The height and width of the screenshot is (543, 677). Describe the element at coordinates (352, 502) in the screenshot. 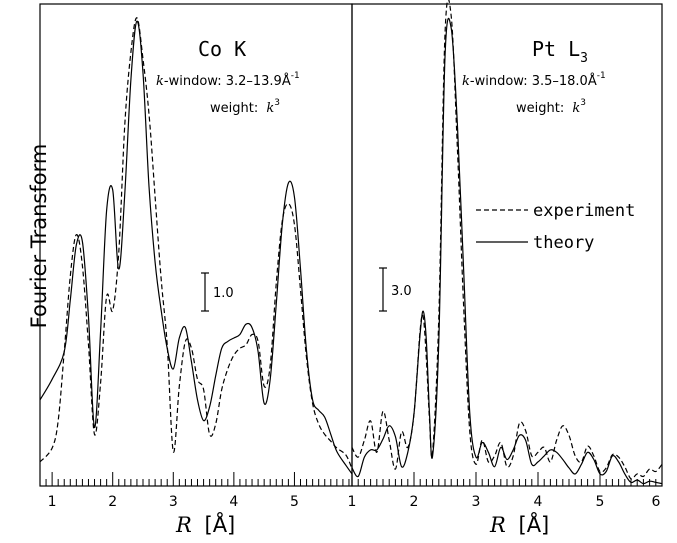

I see `pt-l3-x-tick-label: 1` at that location.